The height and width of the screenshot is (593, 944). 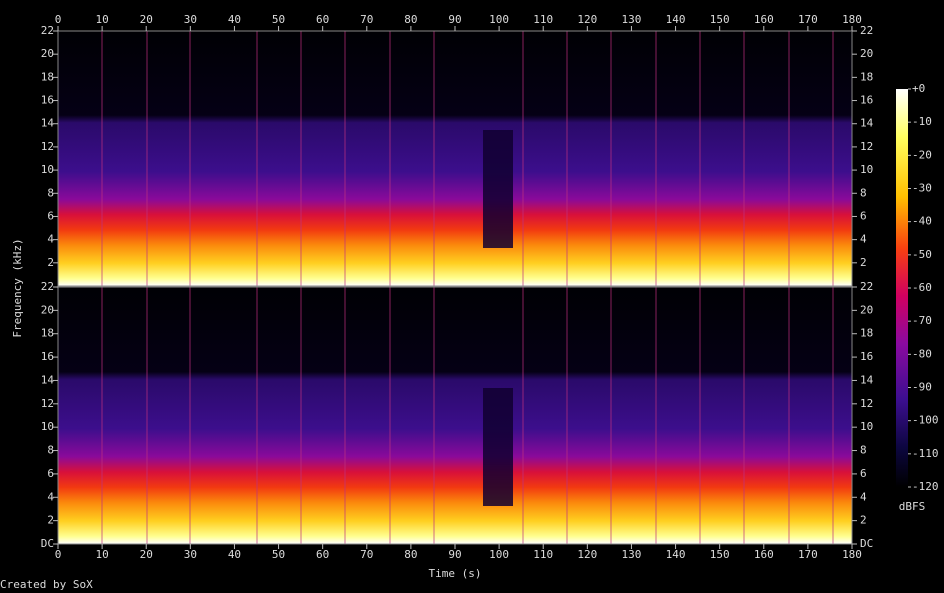 What do you see at coordinates (46, 584) in the screenshot?
I see `credit: Created by SoX` at bounding box center [46, 584].